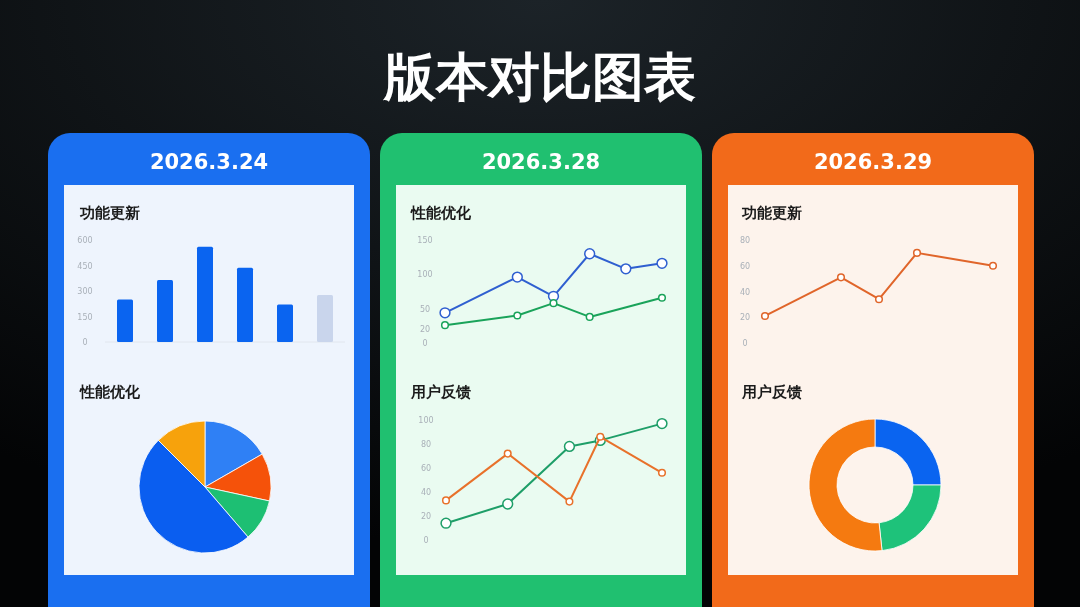 This screenshot has height=607, width=1080. I want to click on y-tick-label: 450, so click(85, 266).